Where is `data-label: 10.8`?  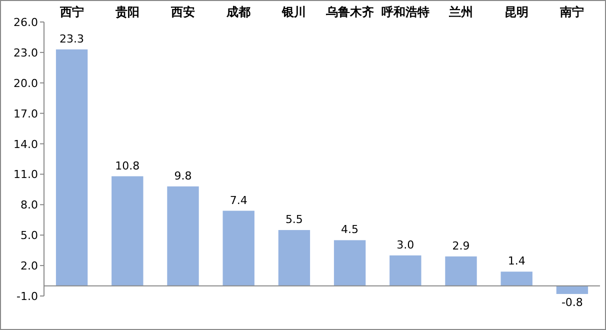 data-label: 10.8 is located at coordinates (127, 165).